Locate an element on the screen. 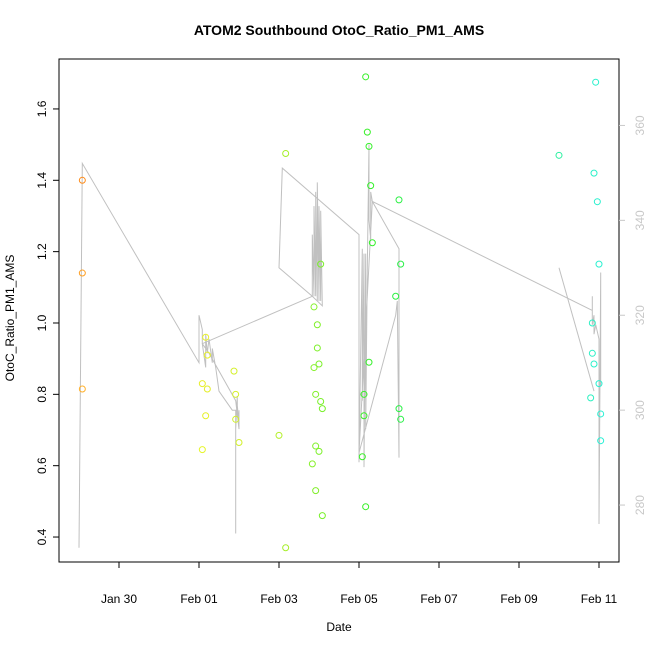 This screenshot has height=650, width=650. y-tick-label: 0.6 is located at coordinates (42, 465).